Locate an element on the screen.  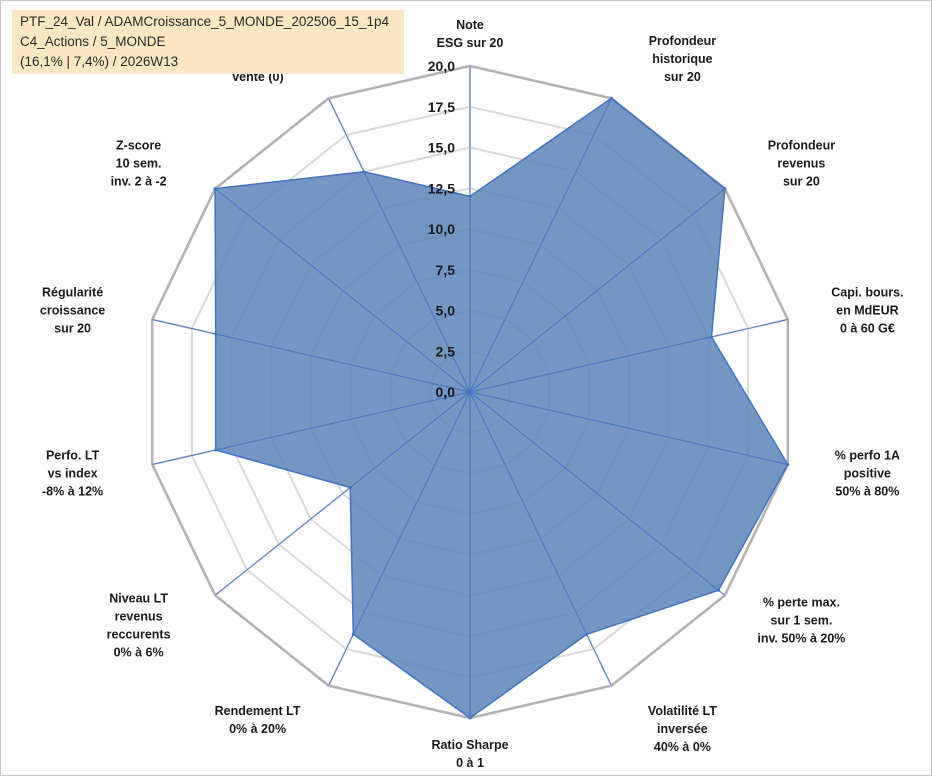
axis-label-line: Rendement LT is located at coordinates (258, 711).